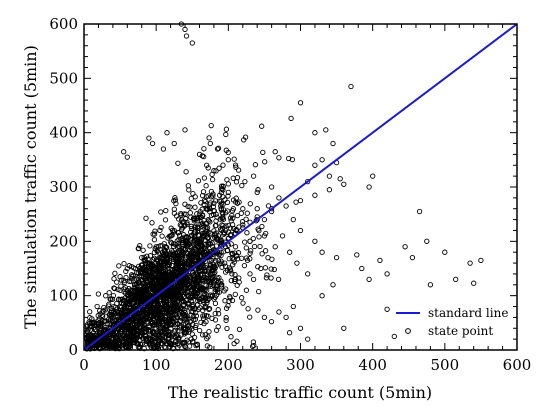 This screenshot has width=550, height=407. Describe the element at coordinates (372, 365) in the screenshot. I see `x-tick-label: 400` at that location.